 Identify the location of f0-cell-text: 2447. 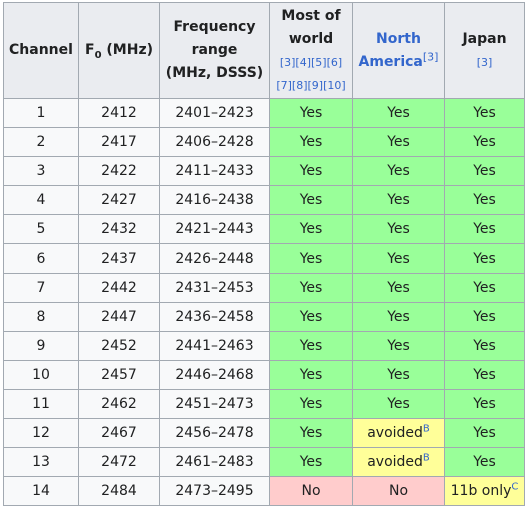
(119, 316).